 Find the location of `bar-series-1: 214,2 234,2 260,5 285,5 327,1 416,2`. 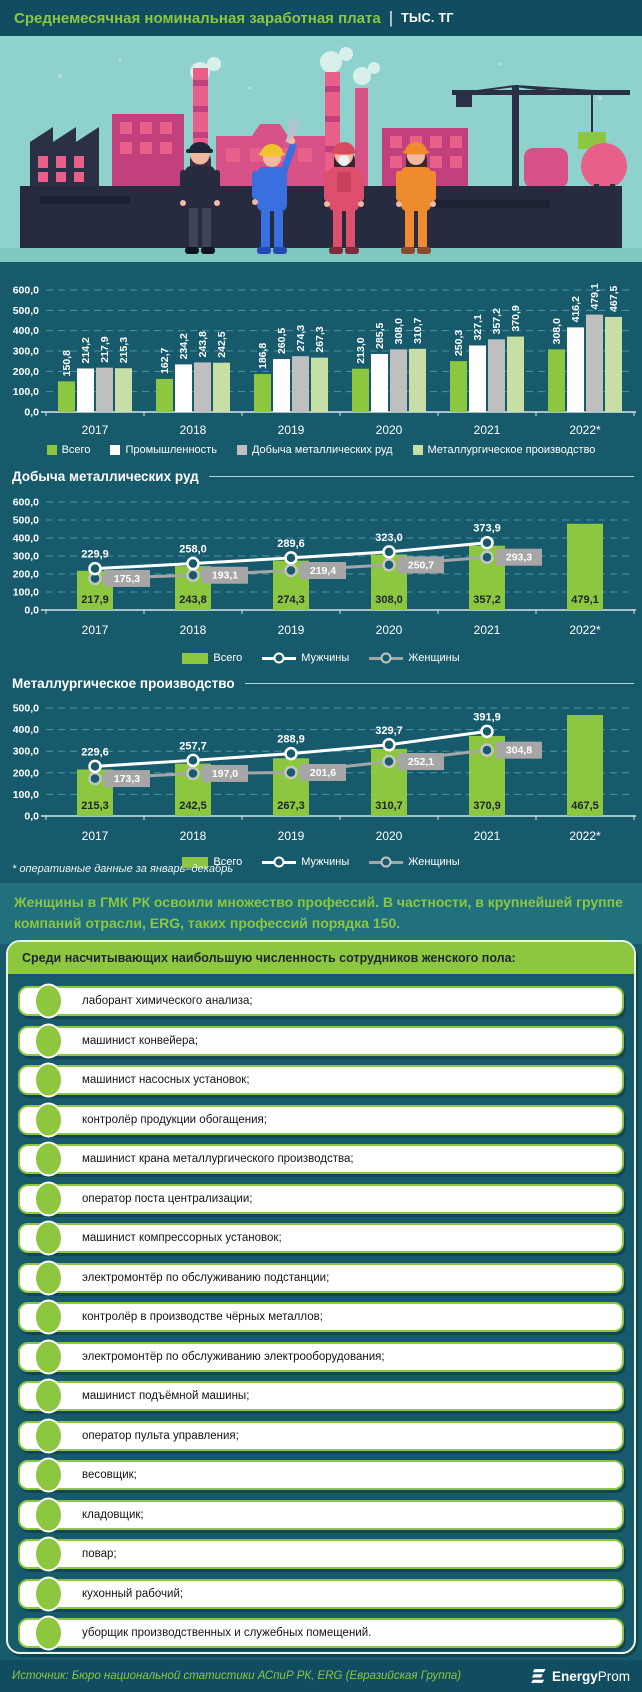

bar-series-1: 214,2 234,2 260,5 285,5 327,1 416,2 is located at coordinates (330, 354).